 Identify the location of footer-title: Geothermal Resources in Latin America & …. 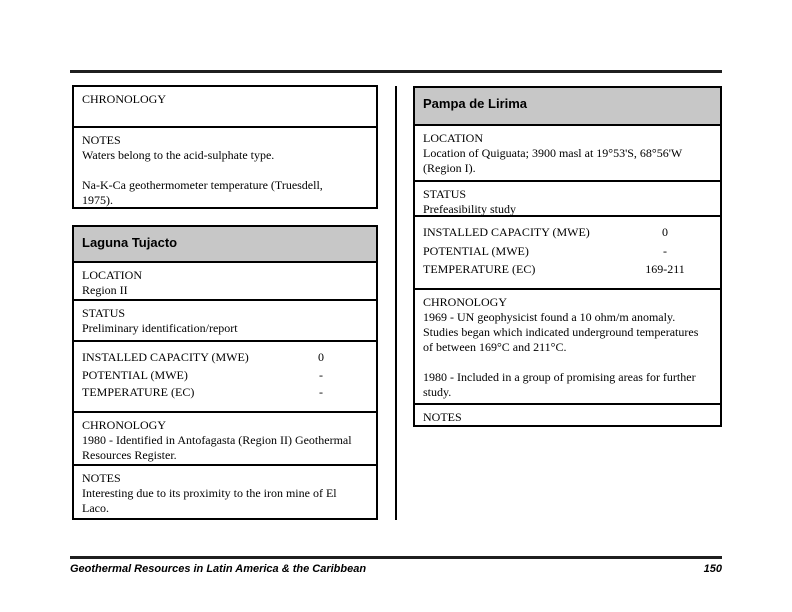
(218, 569).